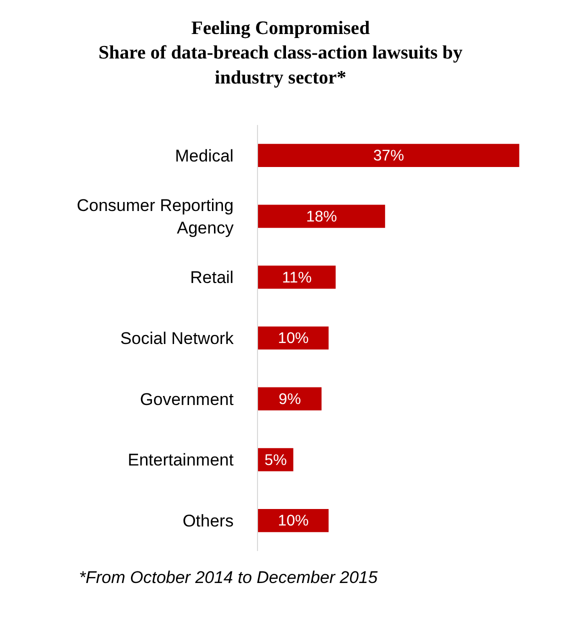 Image resolution: width=561 pixels, height=619 pixels. I want to click on y-tick-label: Social Network, so click(177, 338).